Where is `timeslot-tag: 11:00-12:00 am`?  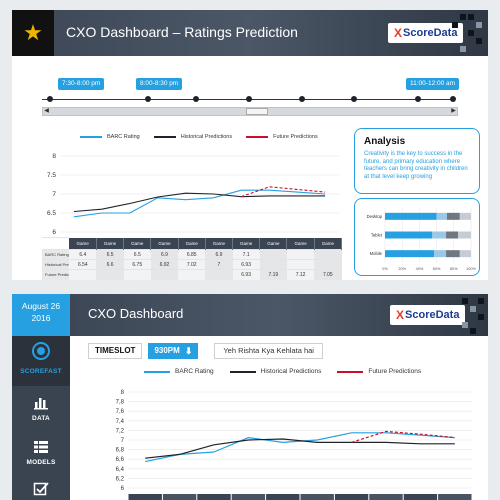
timeslot-tag: 11:00-12:00 am is located at coordinates (433, 84).